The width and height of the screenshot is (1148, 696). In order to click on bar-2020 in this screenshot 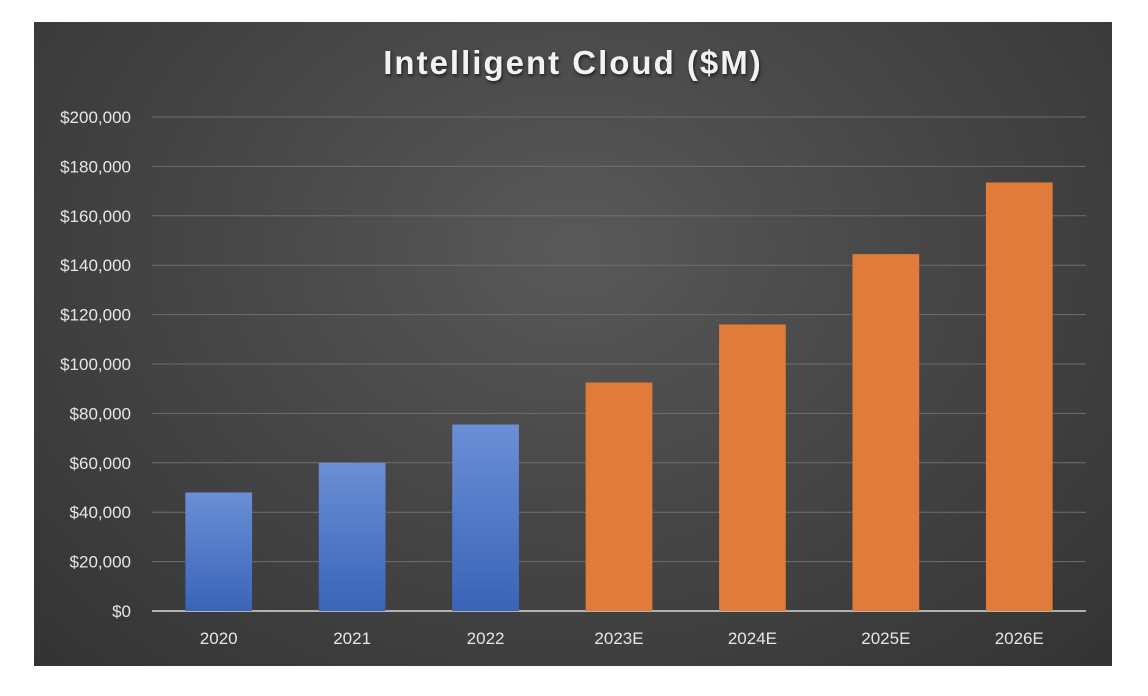, I will do `click(219, 551)`.